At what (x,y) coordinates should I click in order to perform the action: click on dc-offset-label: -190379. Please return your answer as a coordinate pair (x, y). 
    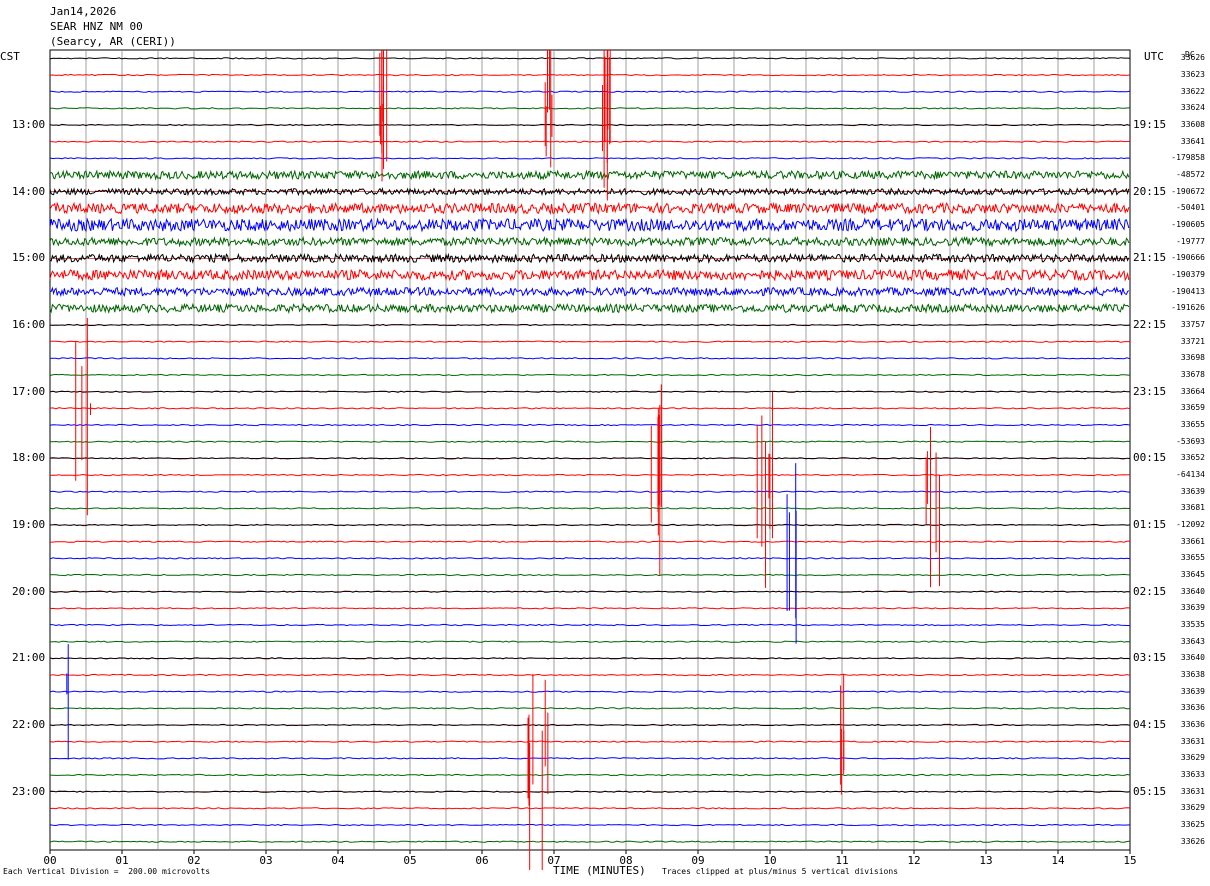
    Looking at the image, I should click on (1188, 274).